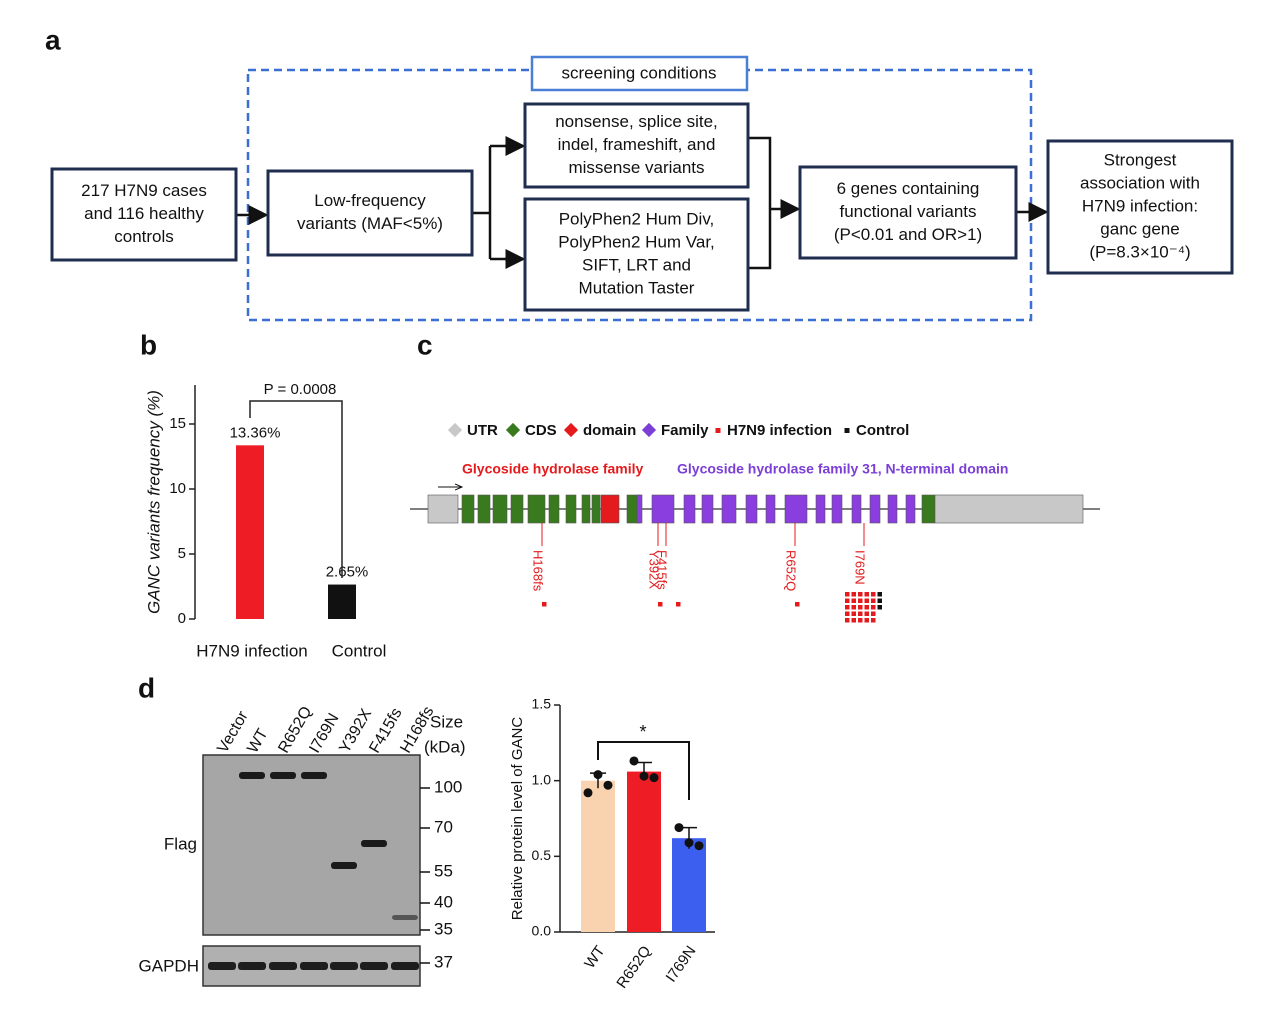  What do you see at coordinates (542, 855) in the screenshot?
I see `y-tick-label: 0.5` at bounding box center [542, 855].